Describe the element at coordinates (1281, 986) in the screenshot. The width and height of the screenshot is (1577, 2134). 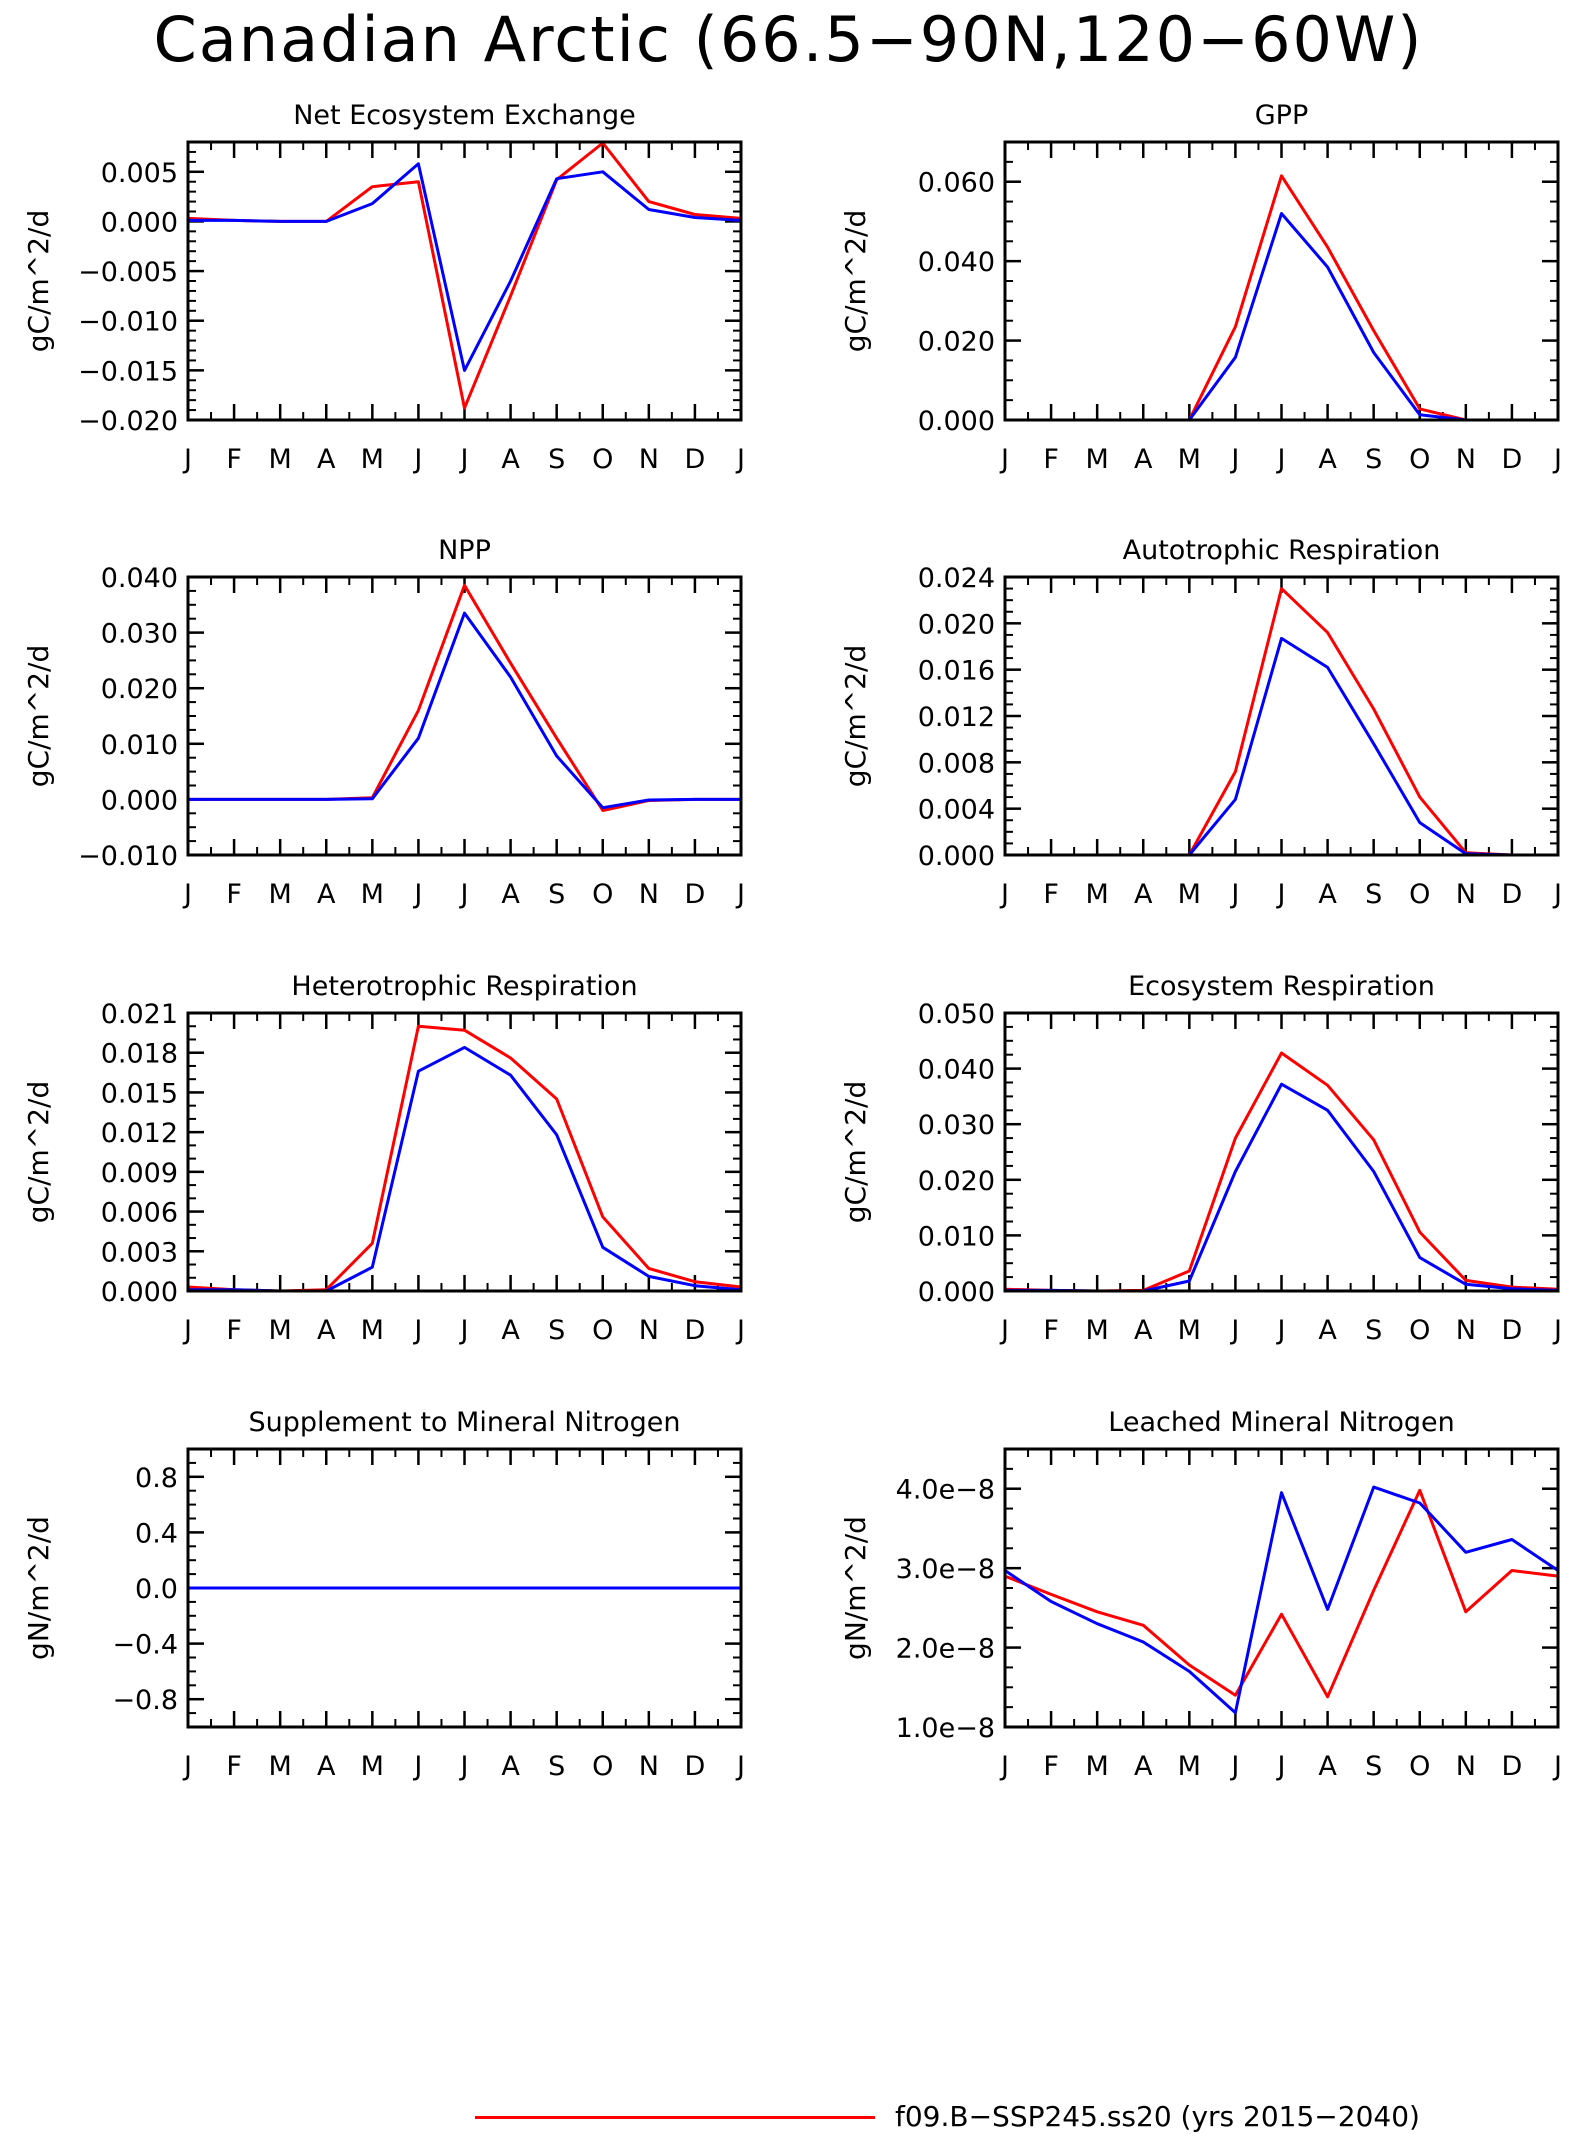
I see `panel-title: Ecosystem Respiration` at that location.